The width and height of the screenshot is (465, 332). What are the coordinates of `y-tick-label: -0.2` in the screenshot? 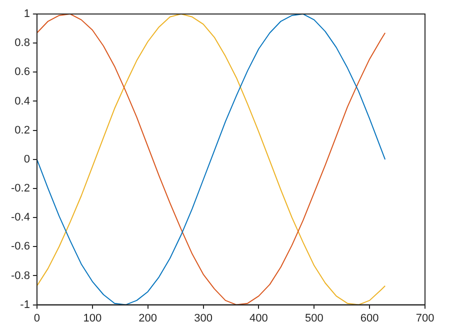 It's located at (20, 188).